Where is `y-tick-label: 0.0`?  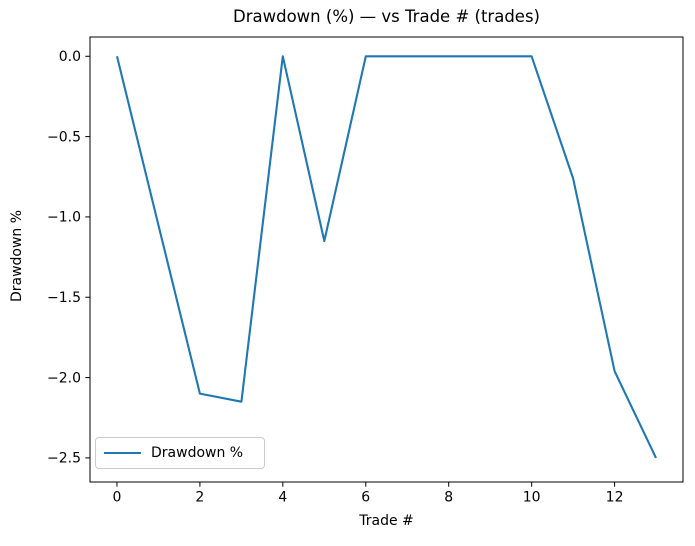 y-tick-label: 0.0 is located at coordinates (70, 57).